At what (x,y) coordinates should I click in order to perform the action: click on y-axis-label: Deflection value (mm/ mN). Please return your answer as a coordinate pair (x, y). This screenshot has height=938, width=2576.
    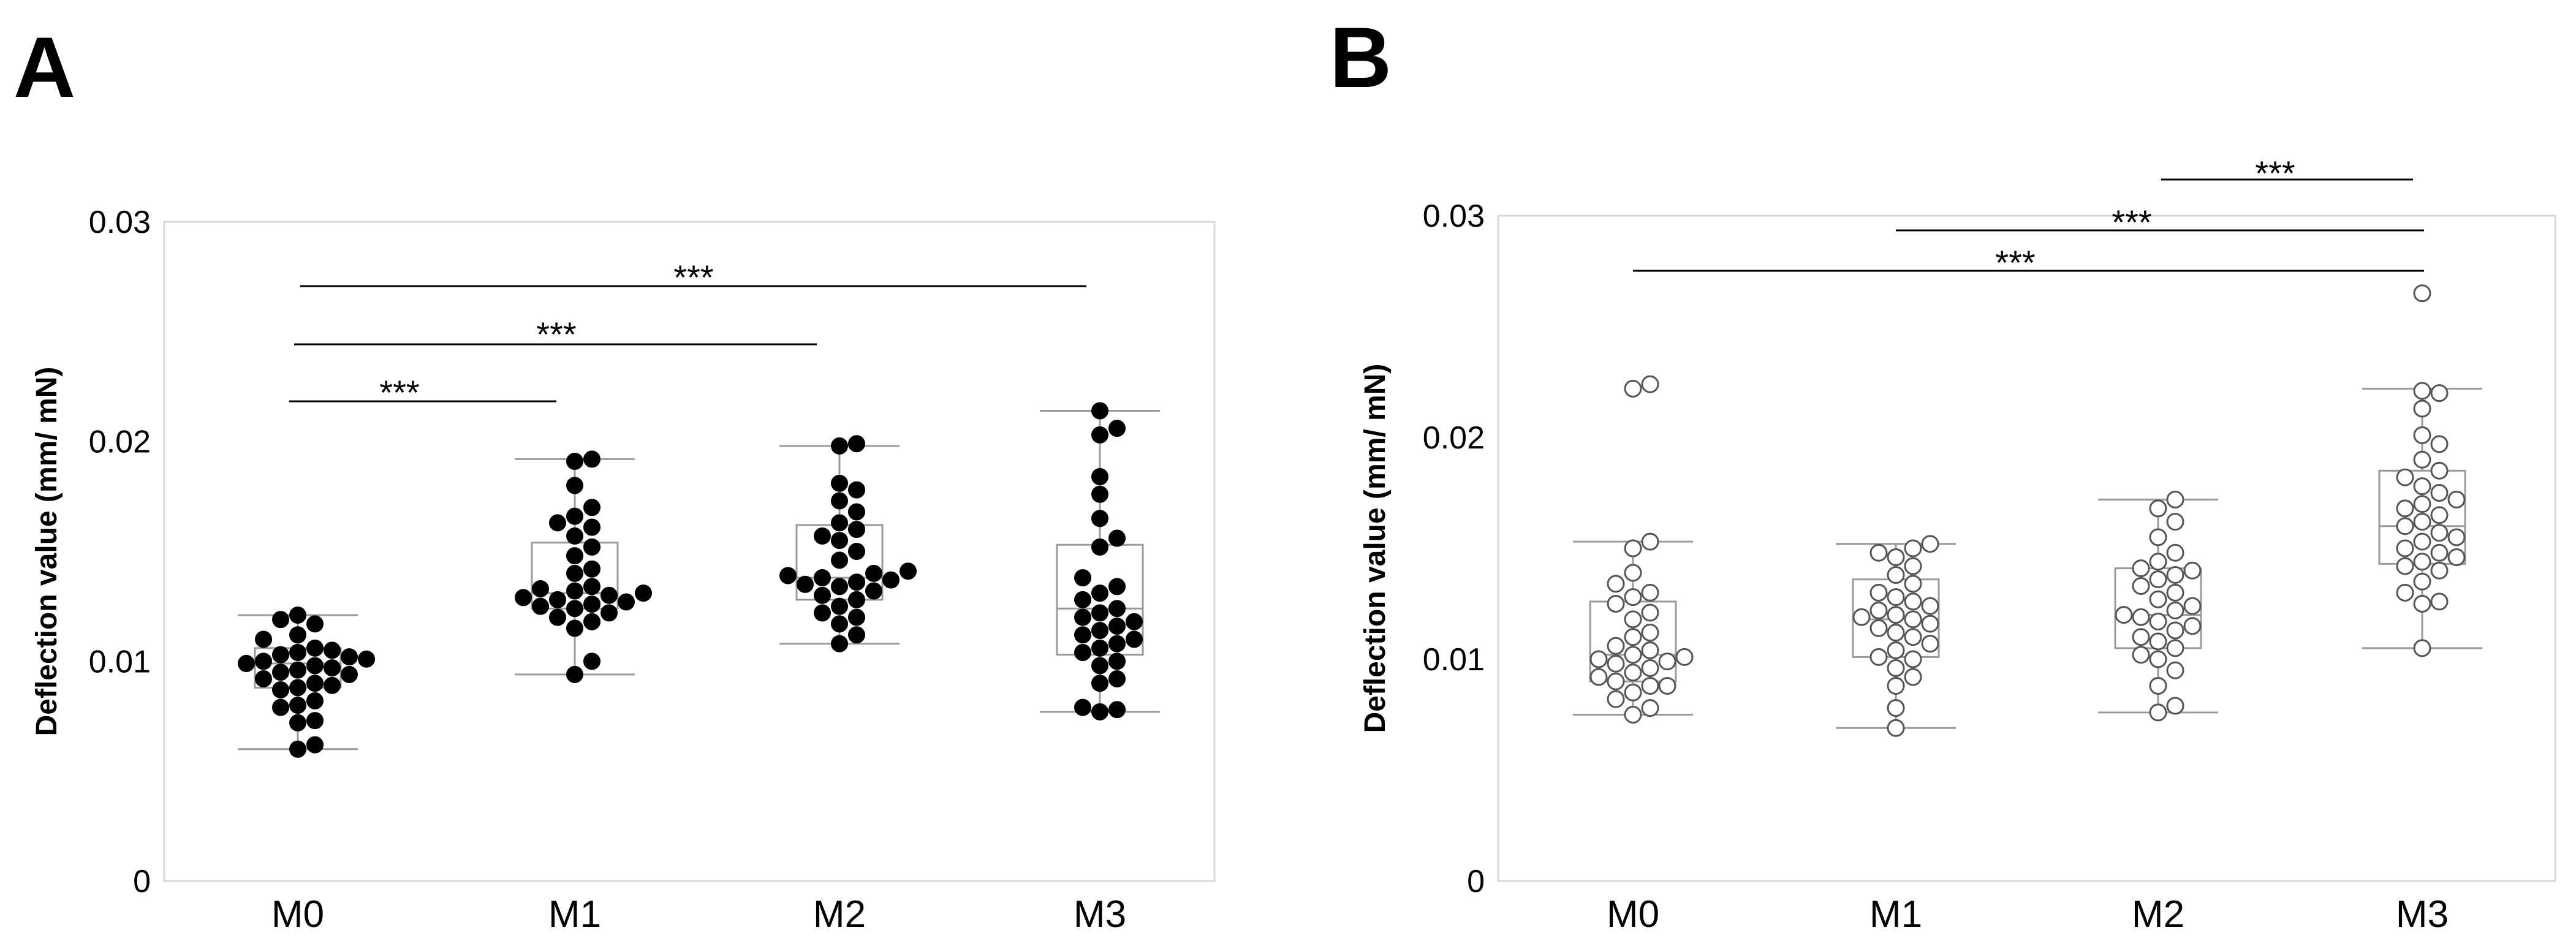
    Looking at the image, I should click on (47, 551).